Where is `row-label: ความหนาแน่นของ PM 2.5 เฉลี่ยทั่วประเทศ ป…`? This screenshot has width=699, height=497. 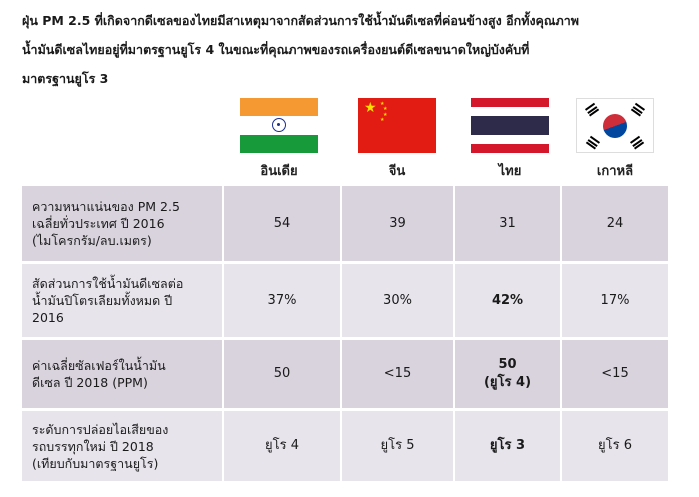
row-label: ความหนาแน่นของ PM 2.5 เฉลี่ยทั่วประเทศ ป… is located at coordinates (123, 225).